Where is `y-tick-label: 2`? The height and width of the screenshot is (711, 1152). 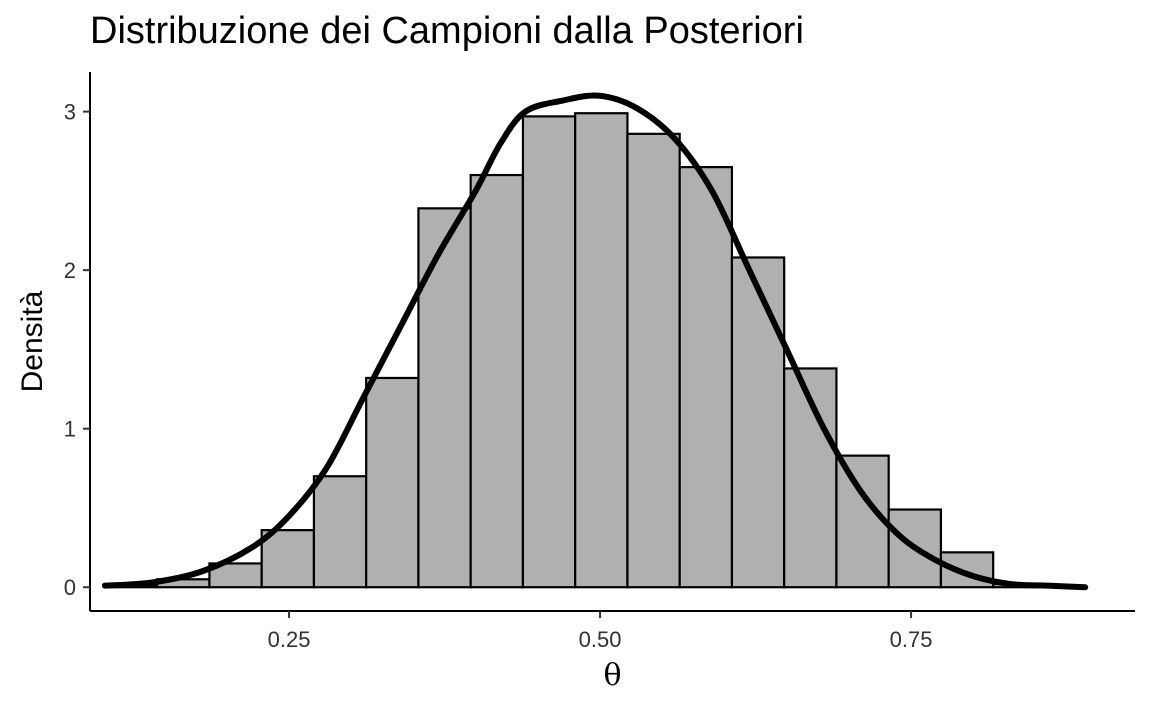 y-tick-label: 2 is located at coordinates (70, 270).